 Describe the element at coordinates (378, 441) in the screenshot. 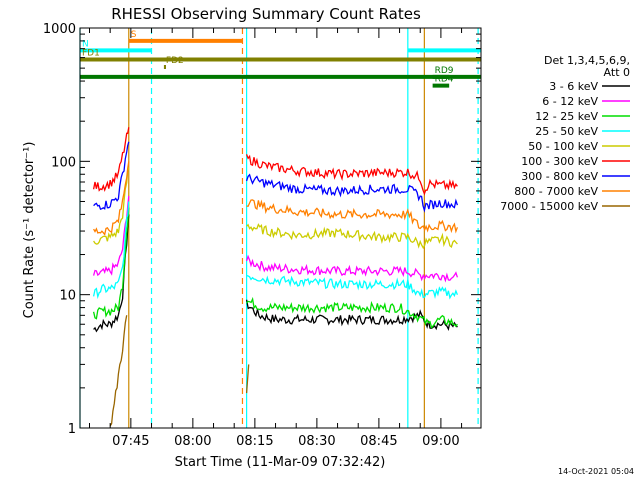

I see `x-tick-label: 08:45` at that location.